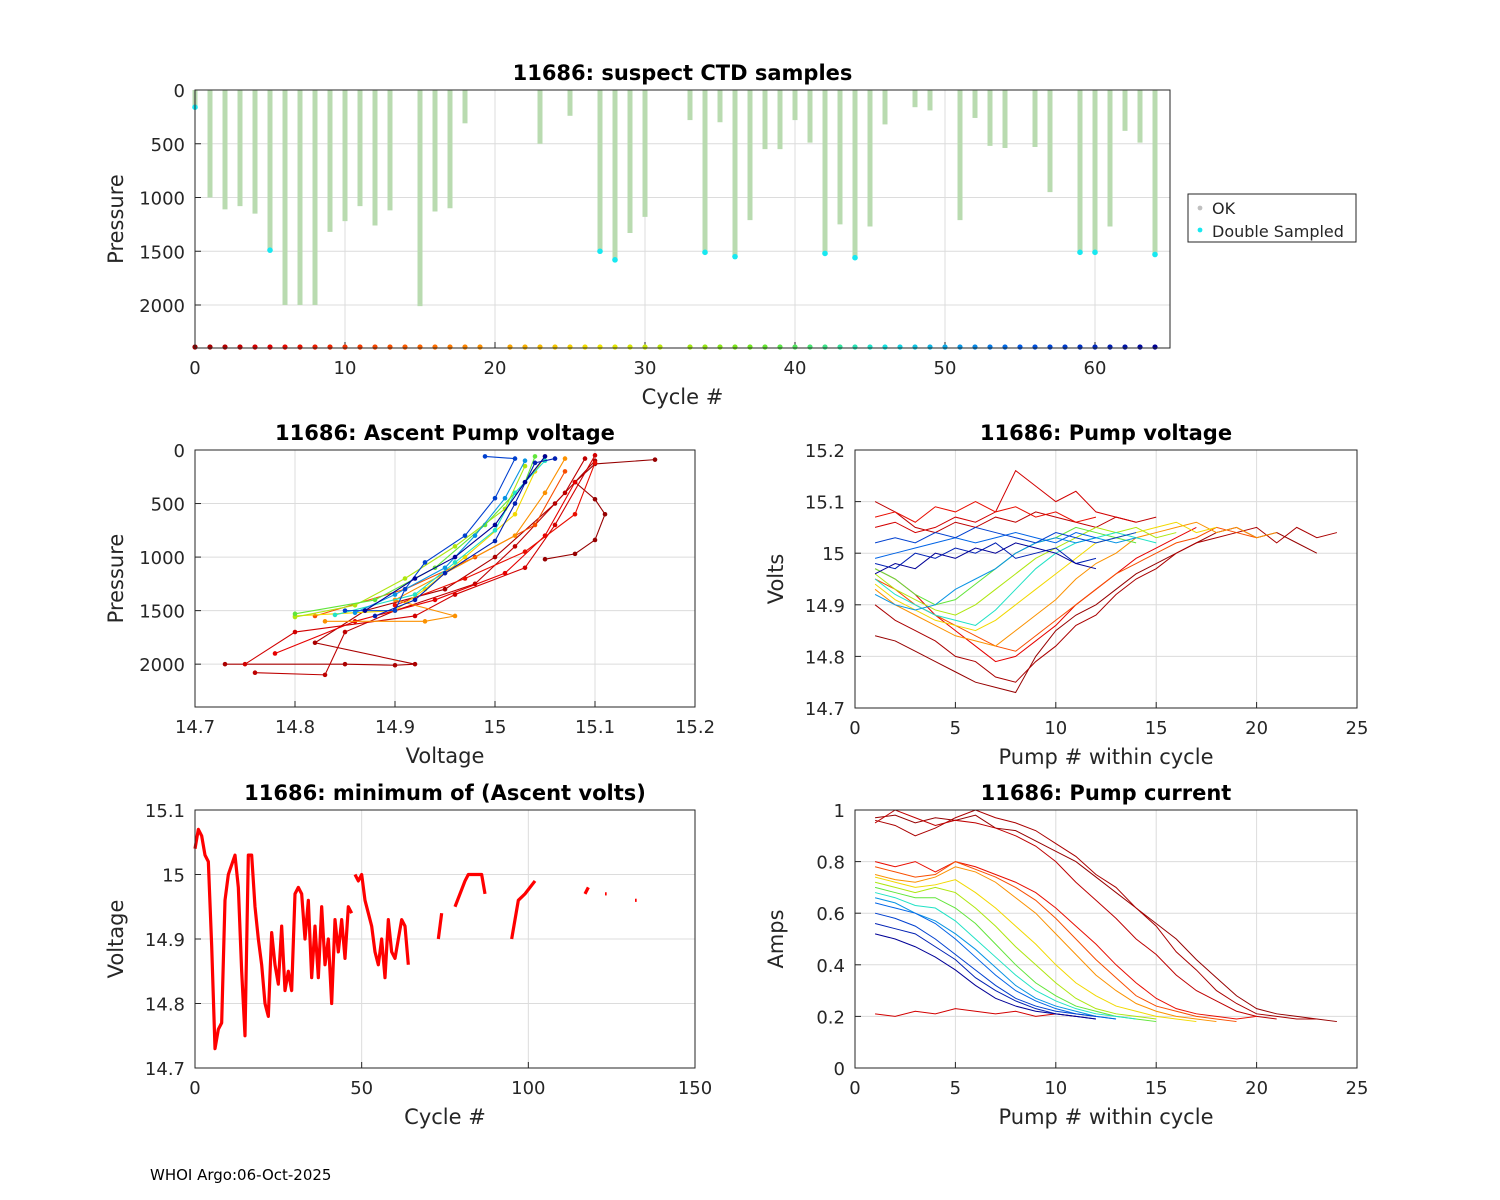 This screenshot has height=1200, width=1500. What do you see at coordinates (1200, 208) in the screenshot?
I see `legend-ok-marker` at bounding box center [1200, 208].